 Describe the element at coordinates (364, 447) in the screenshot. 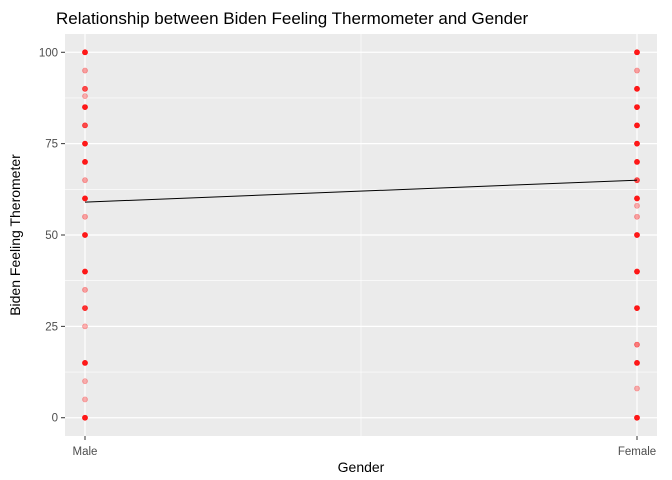

I see `x-axis-ticks: Male Female` at that location.